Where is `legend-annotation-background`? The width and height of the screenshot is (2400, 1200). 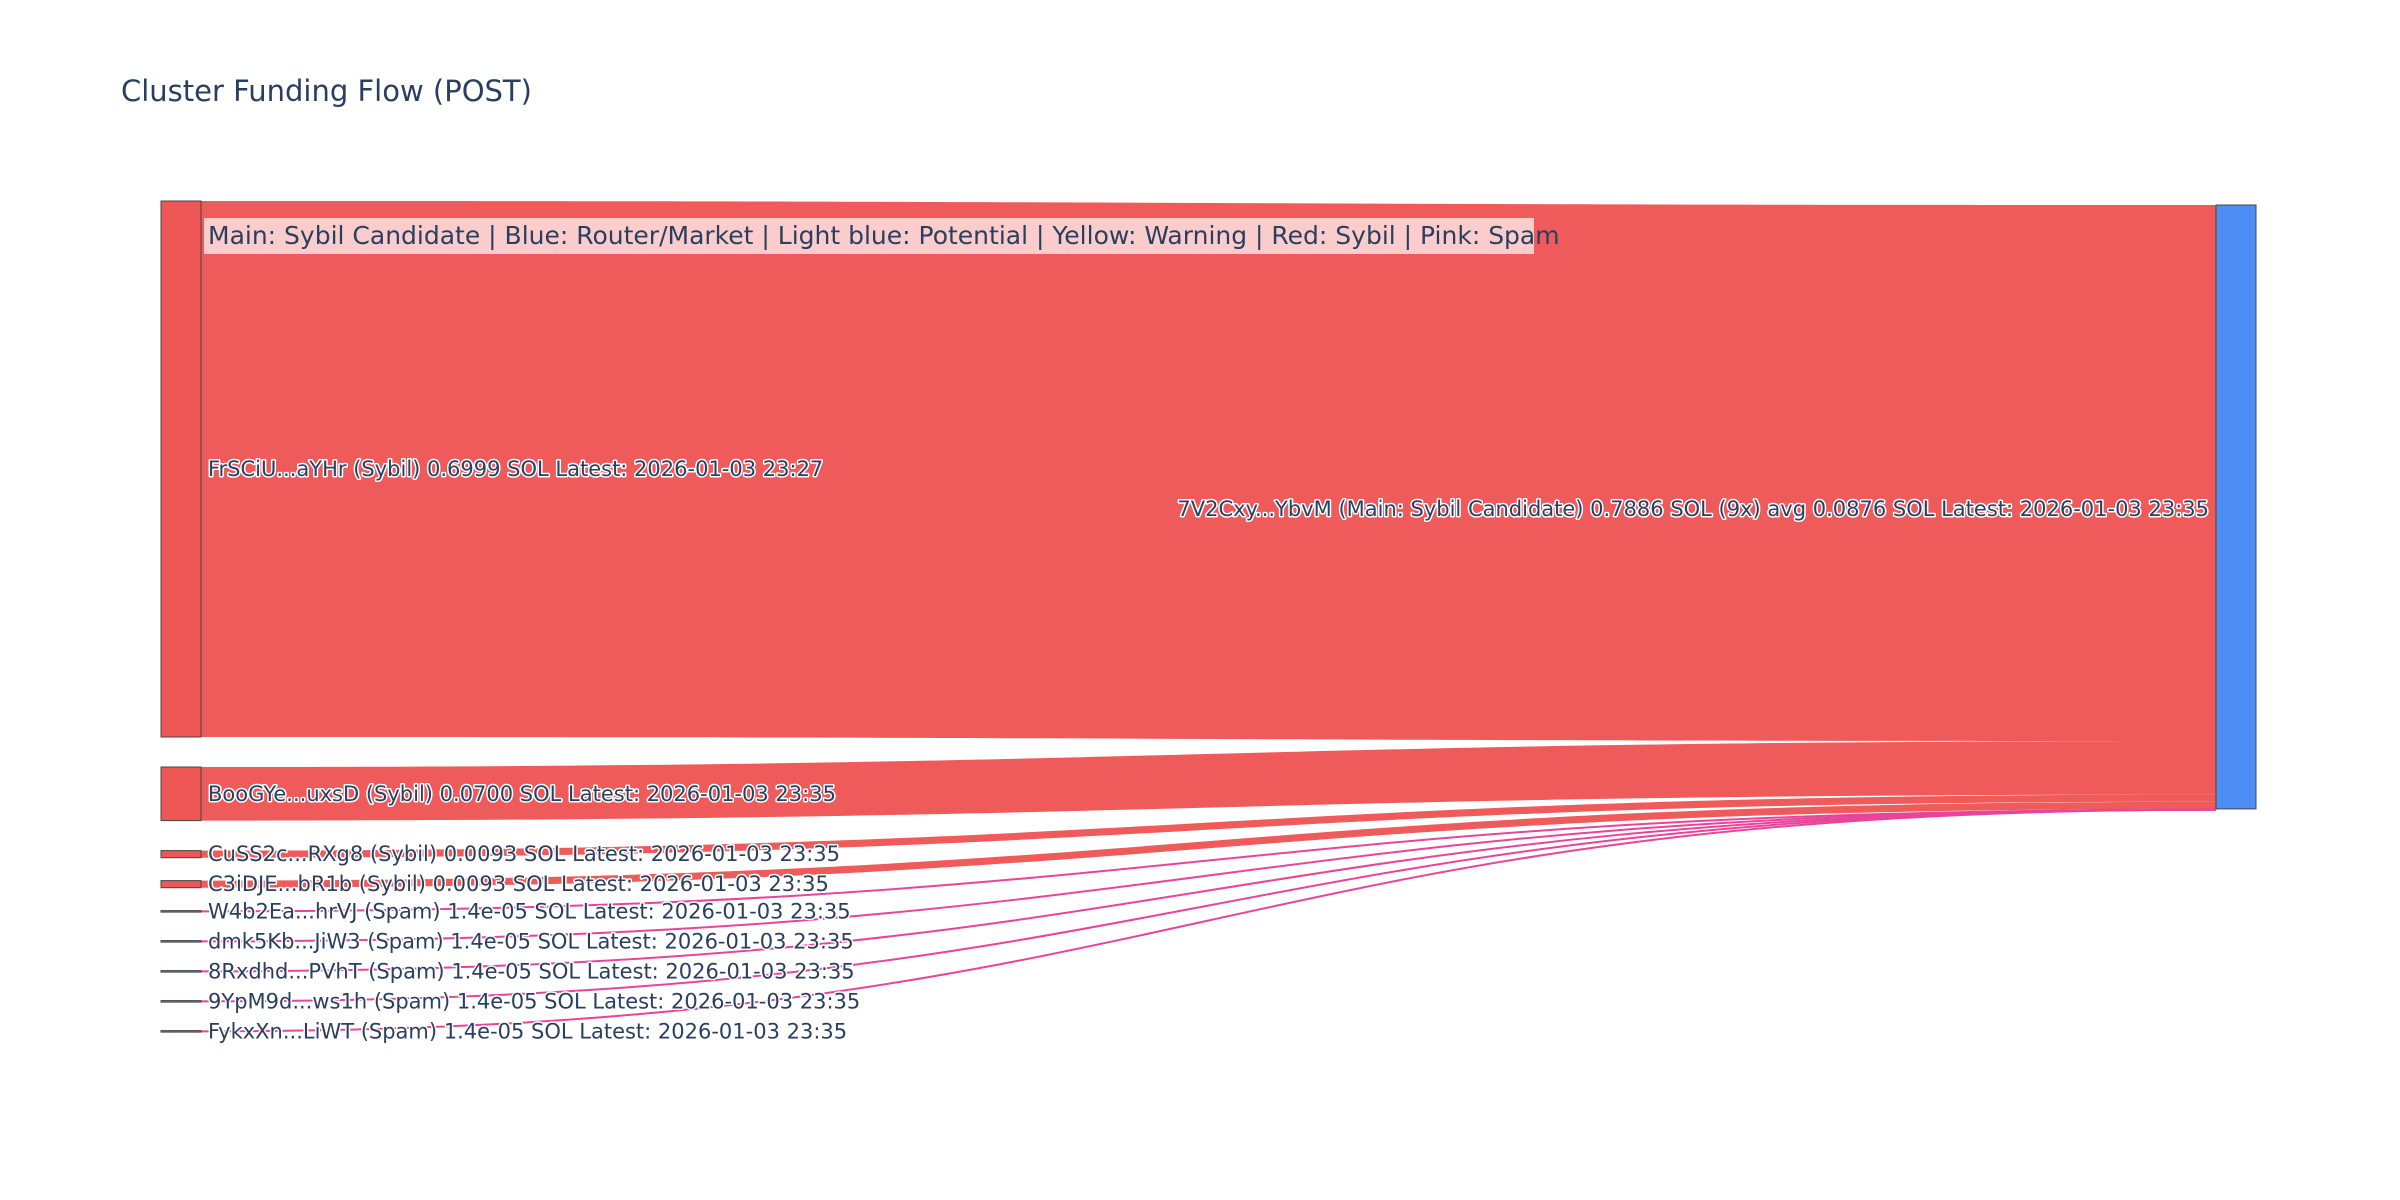
legend-annotation-background is located at coordinates (869, 236).